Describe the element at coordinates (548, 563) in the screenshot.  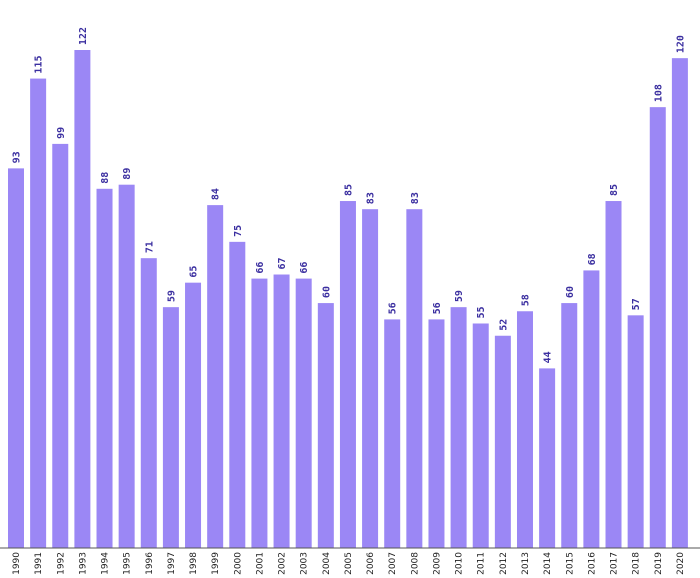
I see `x-tick-label-2014: 2014` at that location.